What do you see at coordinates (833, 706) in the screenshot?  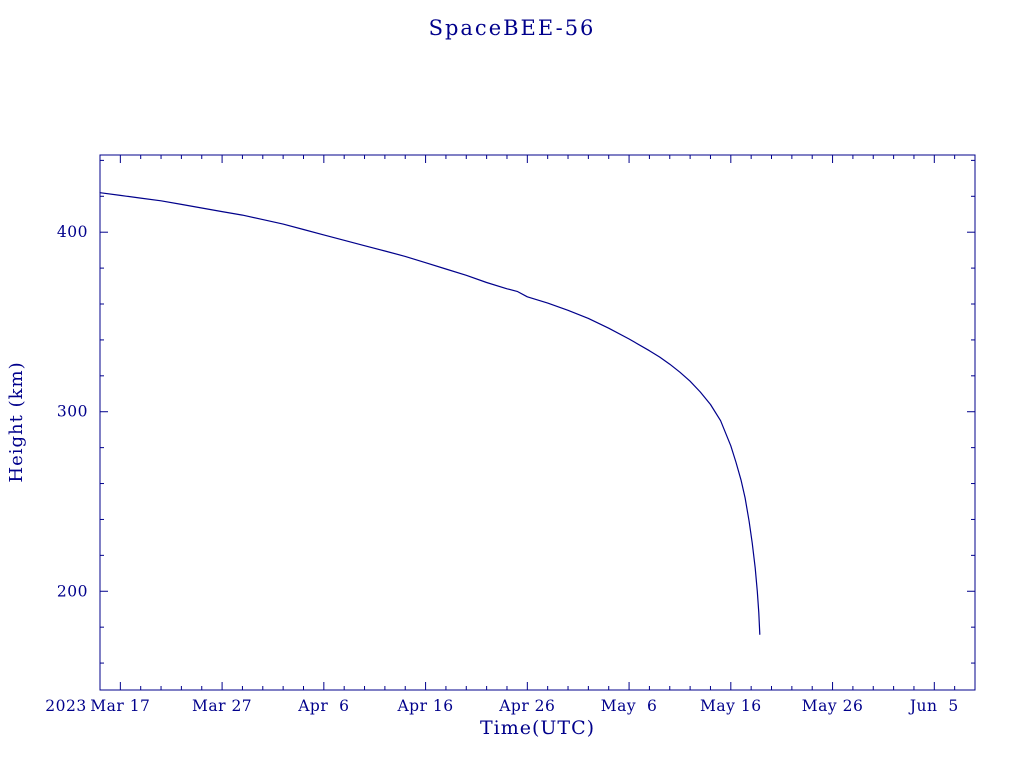 I see `x-tick-label: May 26` at bounding box center [833, 706].